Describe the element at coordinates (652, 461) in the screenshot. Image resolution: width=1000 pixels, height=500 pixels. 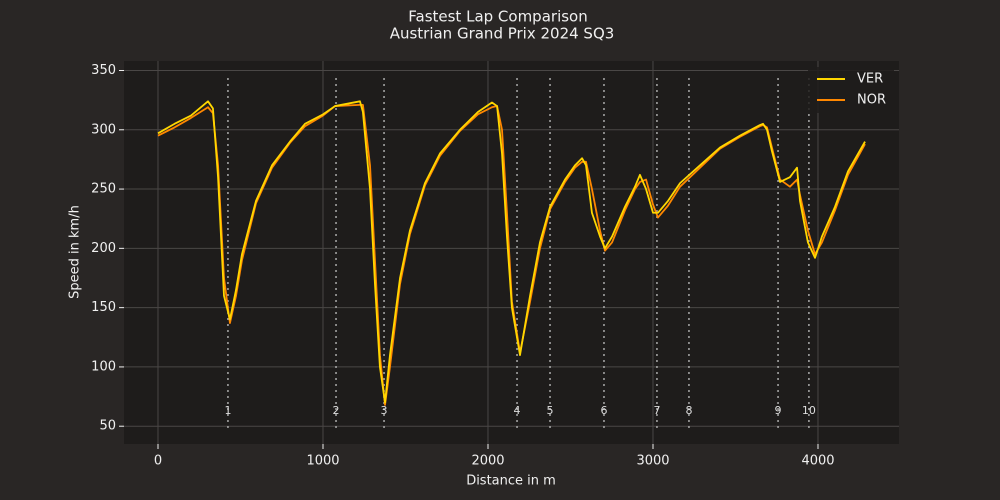
I see `x-tick-label: 3000` at that location.